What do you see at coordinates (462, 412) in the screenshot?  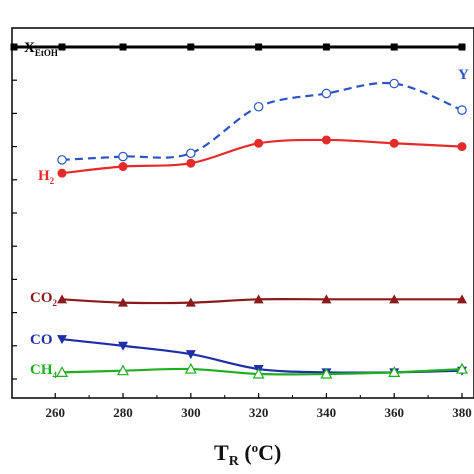 I see `x-tick-label: 380` at bounding box center [462, 412].